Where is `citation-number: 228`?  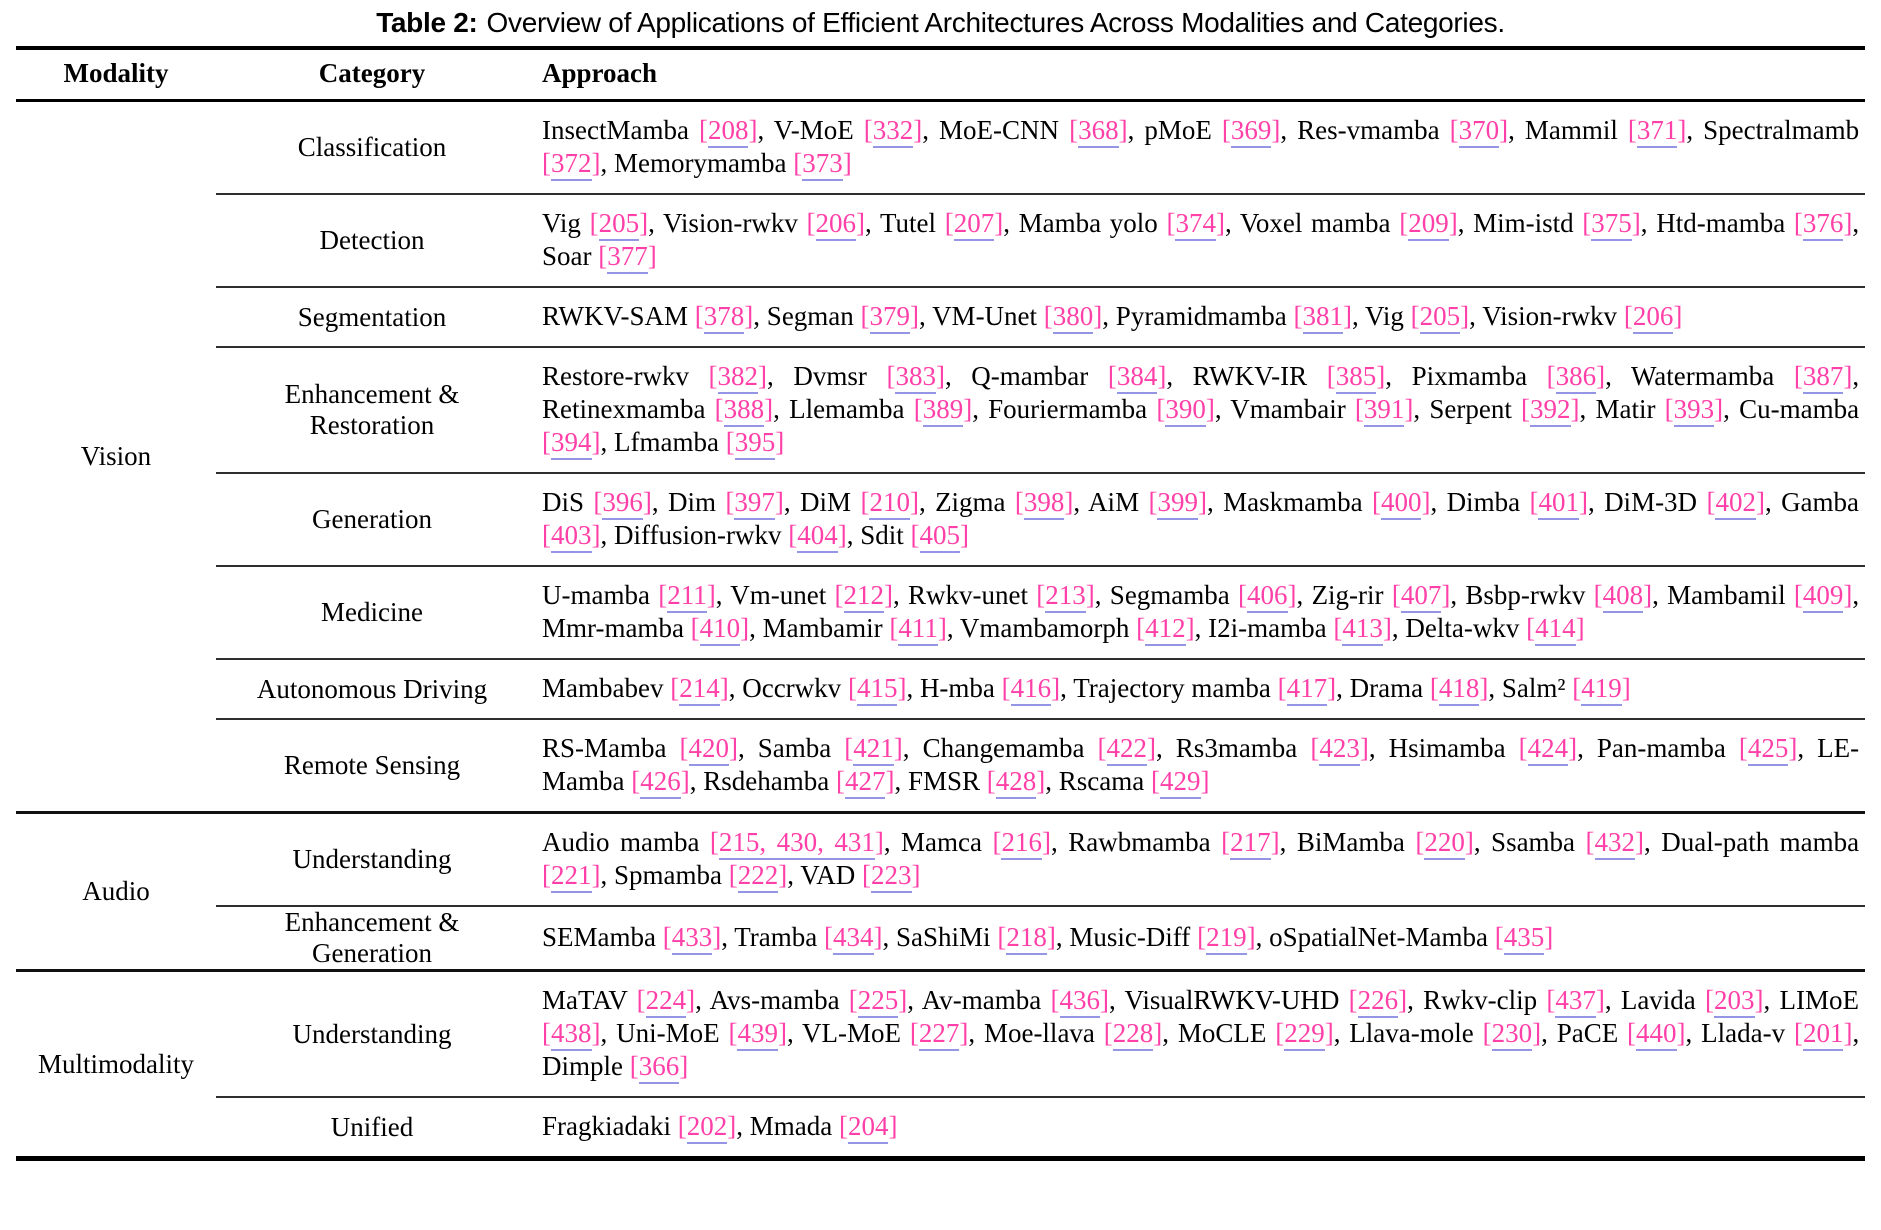 citation-number: 228 is located at coordinates (1133, 1034).